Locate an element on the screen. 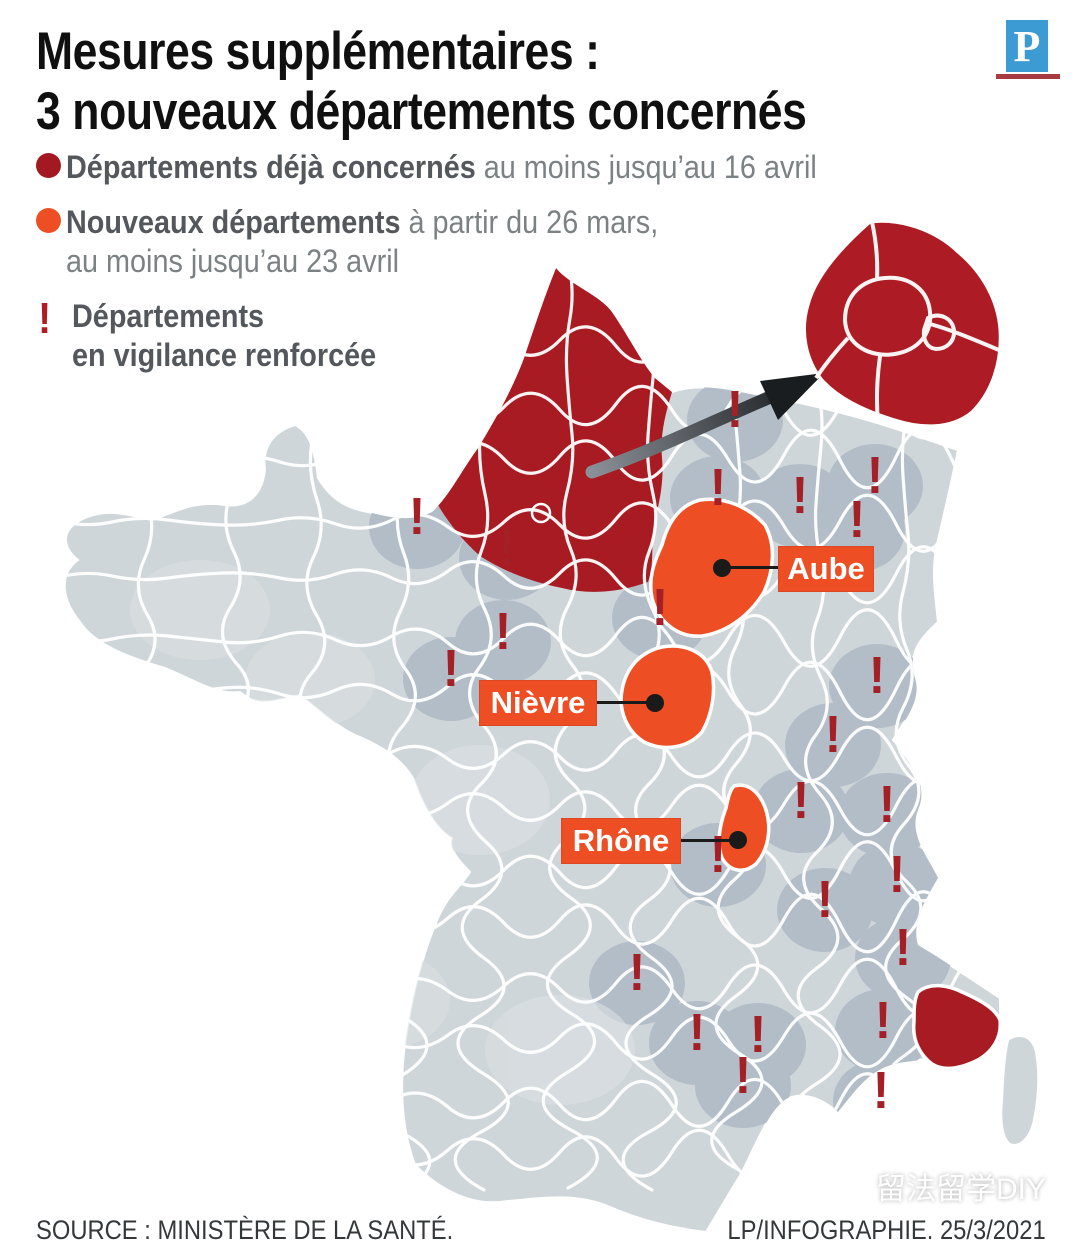 The width and height of the screenshot is (1080, 1260). source-text: SOURCE : MINISTÈRE DE LA SANTÉ. is located at coordinates (245, 1230).